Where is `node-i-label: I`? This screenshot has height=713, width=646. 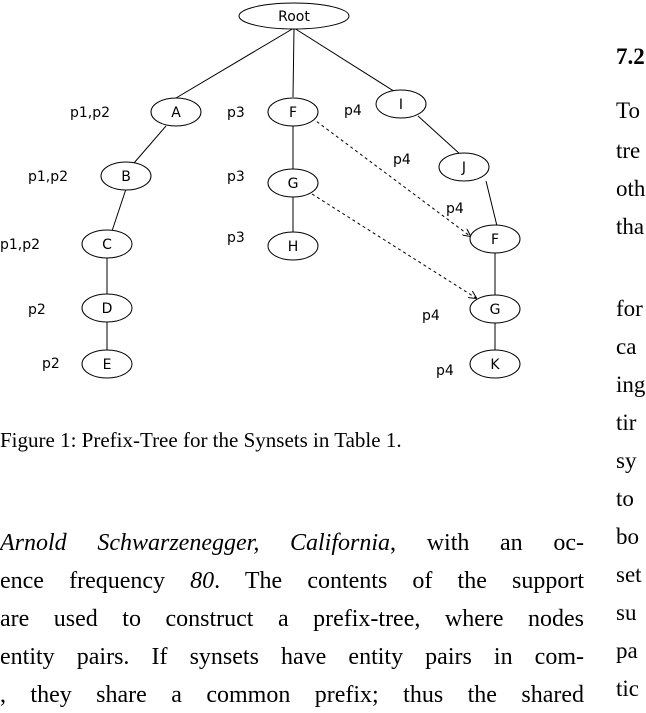 node-i-label: I is located at coordinates (401, 105).